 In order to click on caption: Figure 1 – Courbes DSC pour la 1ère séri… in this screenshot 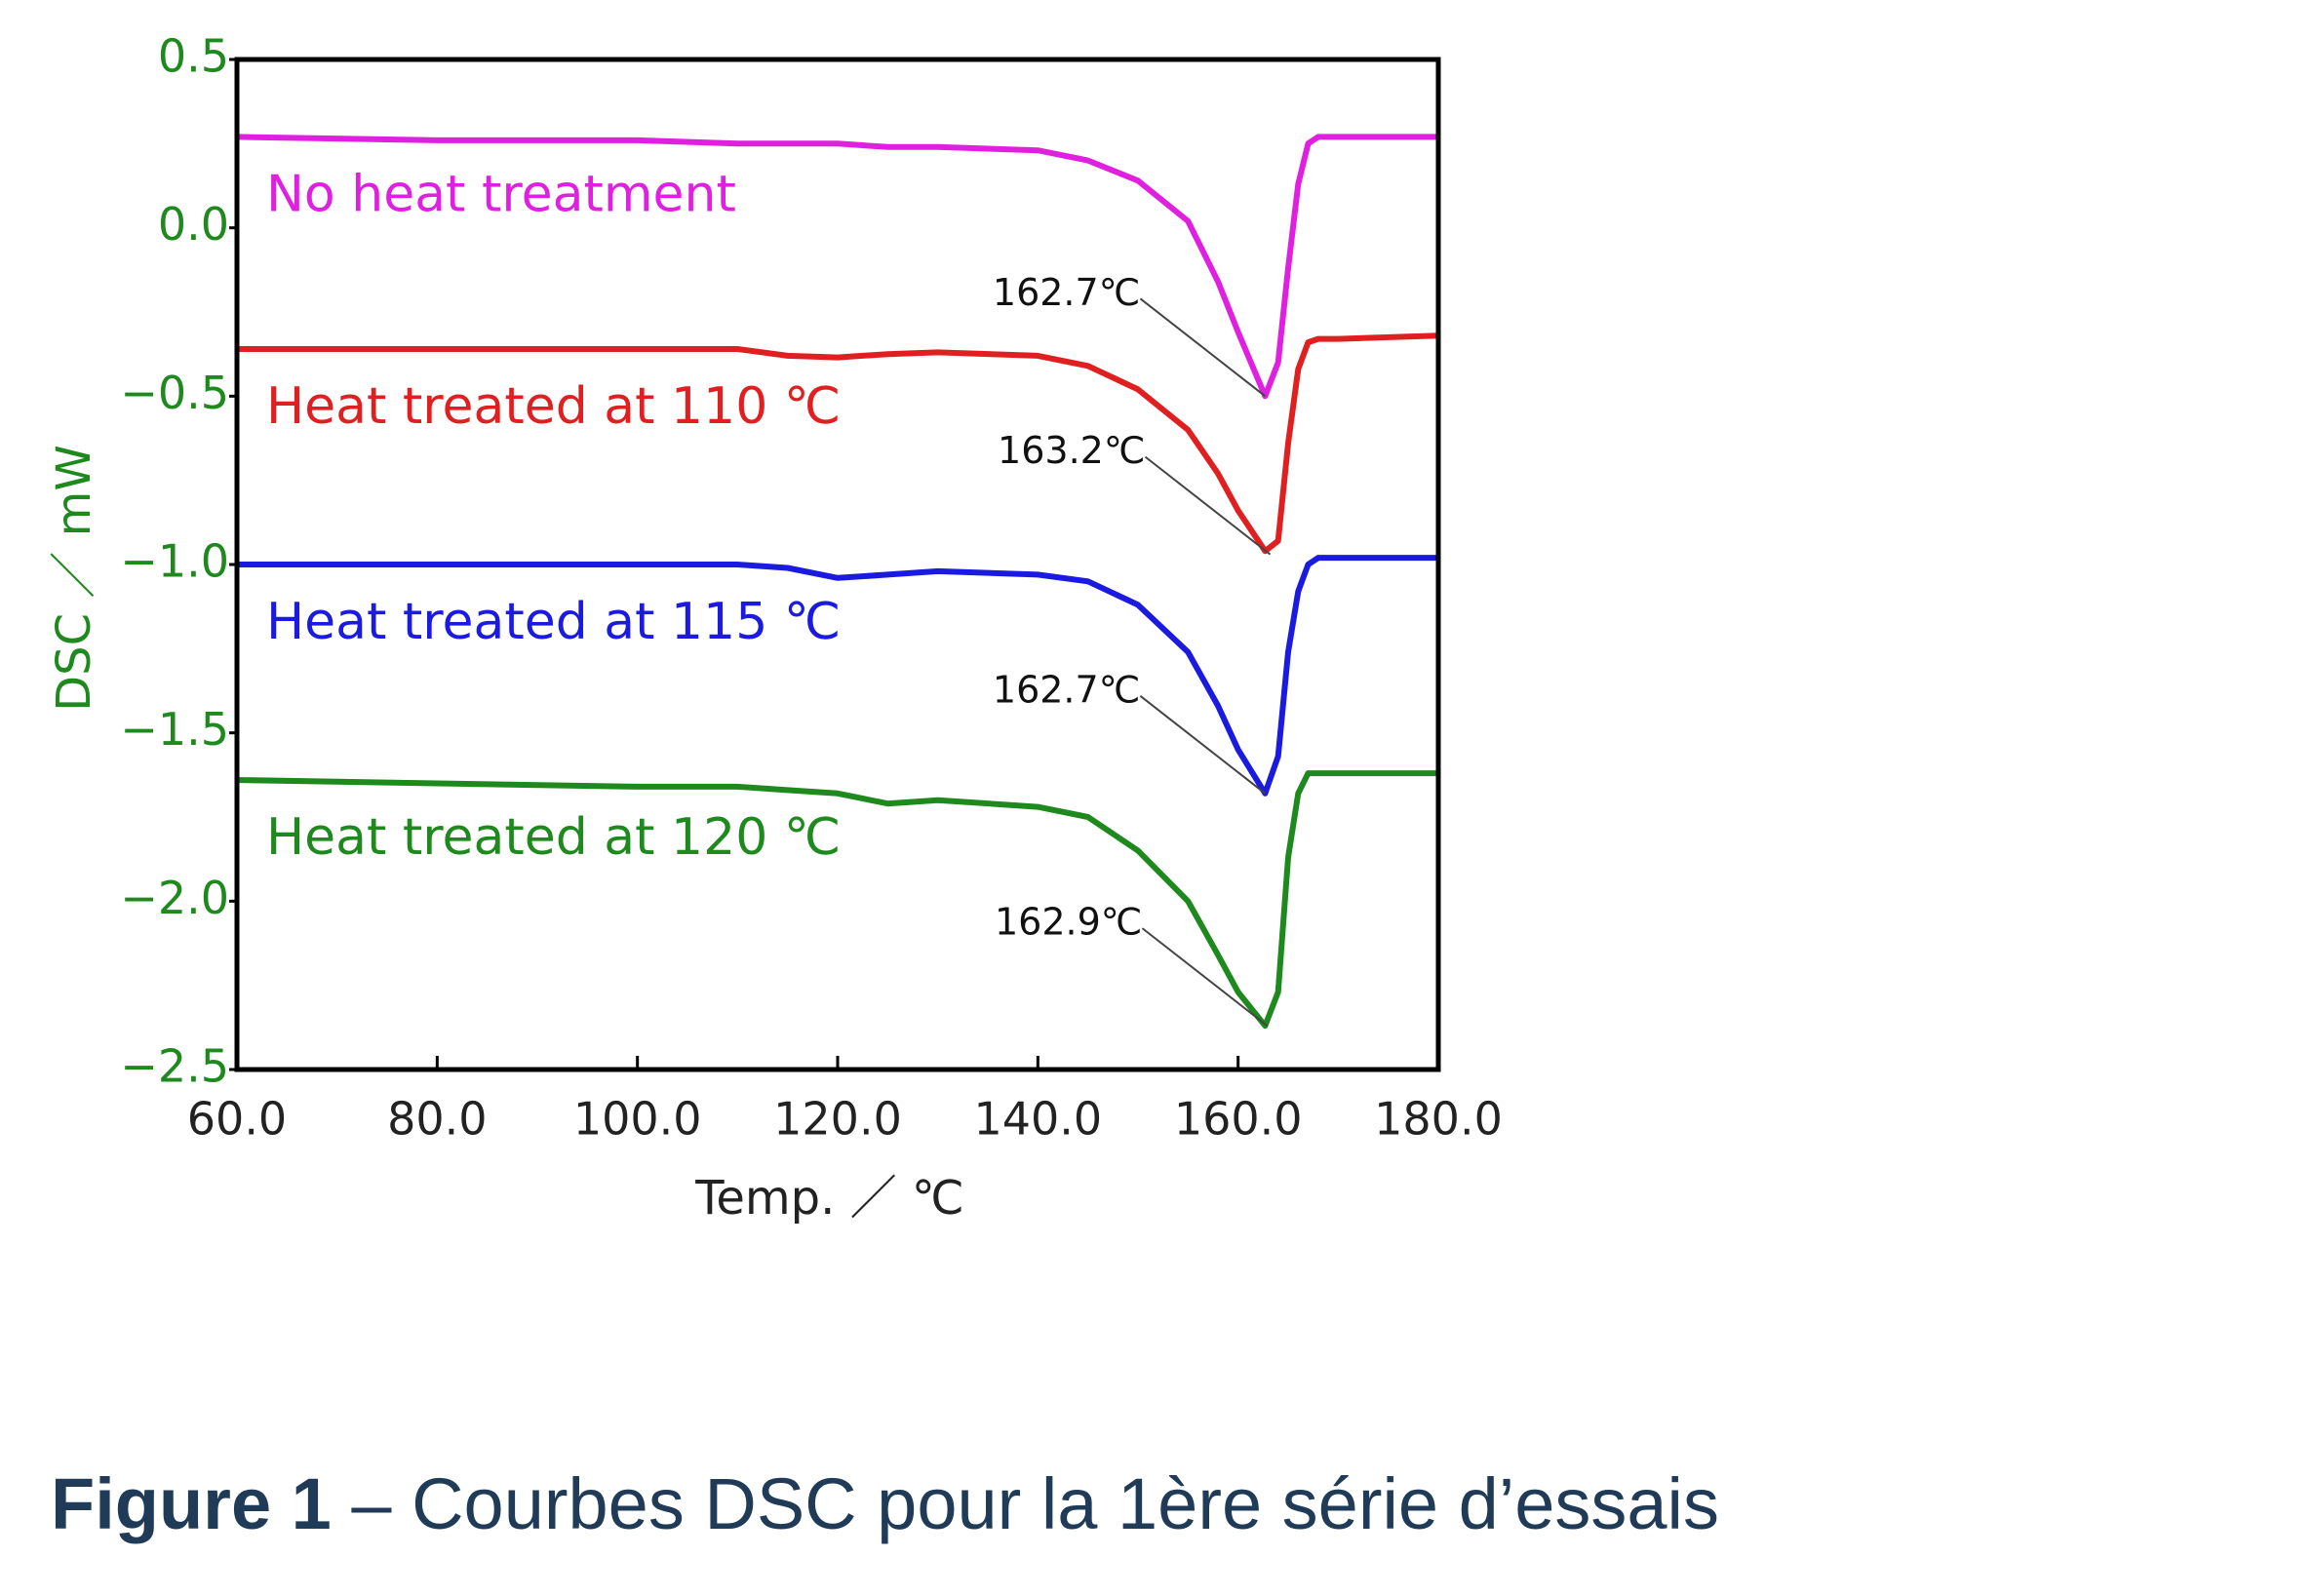, I will do `click(885, 1504)`.